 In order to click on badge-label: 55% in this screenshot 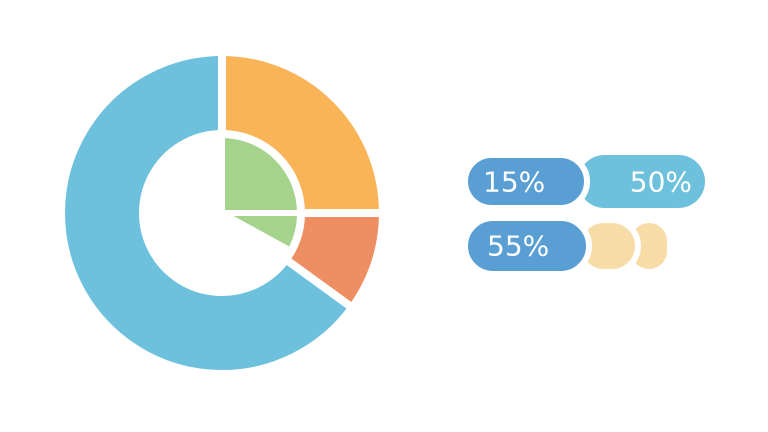, I will do `click(518, 246)`.